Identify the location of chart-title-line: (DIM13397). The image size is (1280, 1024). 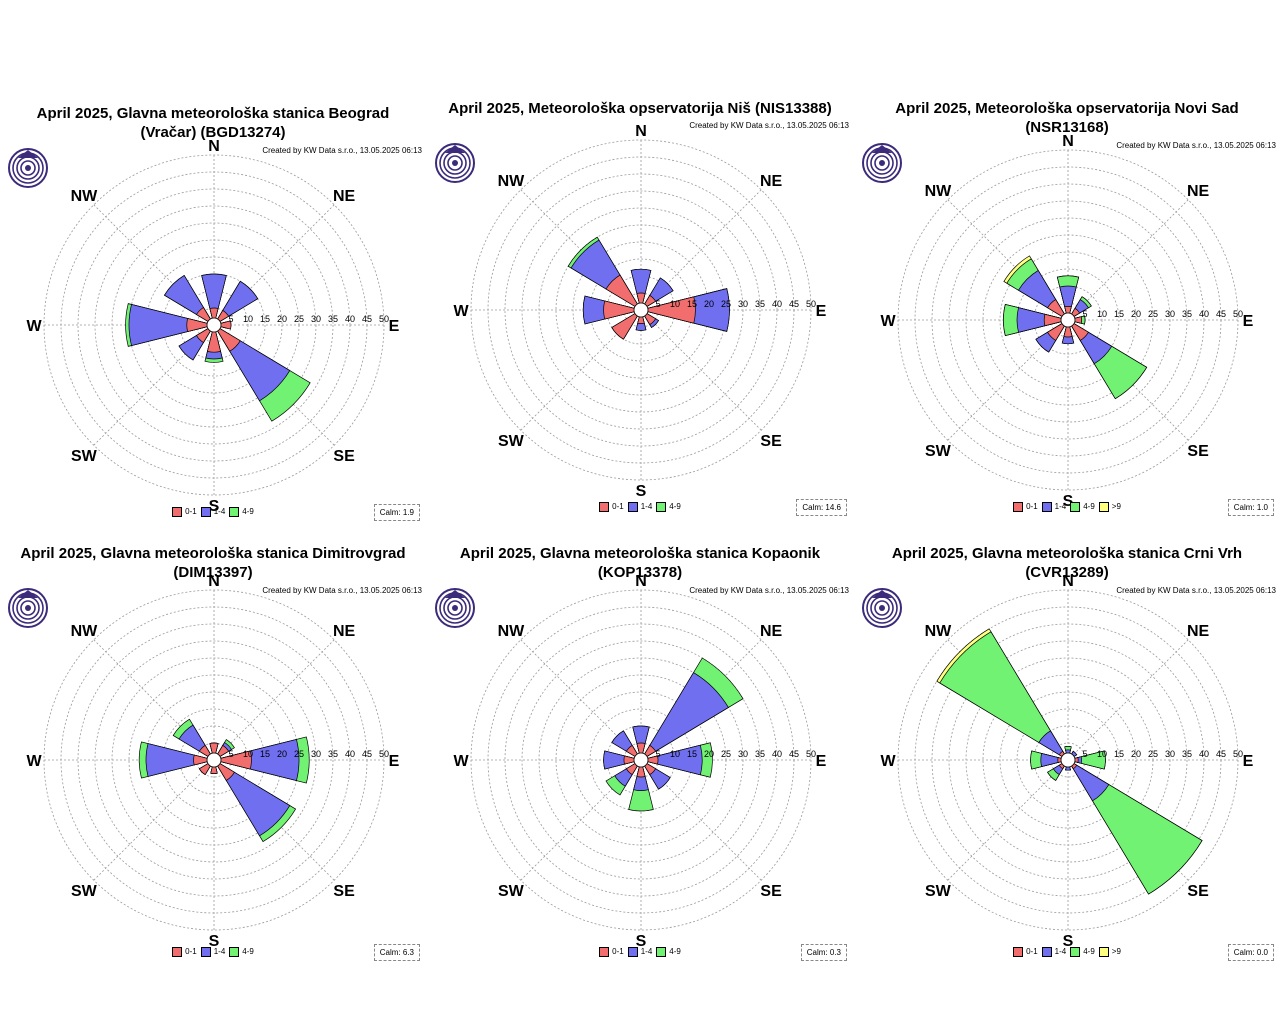
(213, 572).